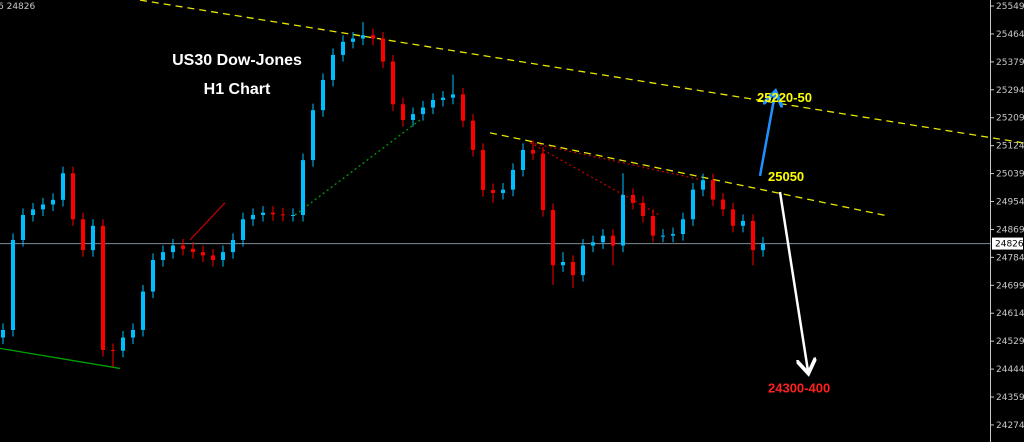 This screenshot has width=1024, height=442. I want to click on y-tick-label: 24274, so click(1010, 426).